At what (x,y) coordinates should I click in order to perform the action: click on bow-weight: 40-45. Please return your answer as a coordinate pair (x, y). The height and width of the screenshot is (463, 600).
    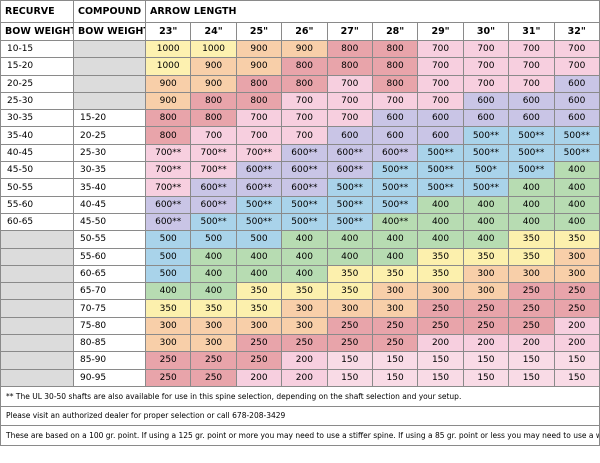
    Looking at the image, I should click on (37, 153).